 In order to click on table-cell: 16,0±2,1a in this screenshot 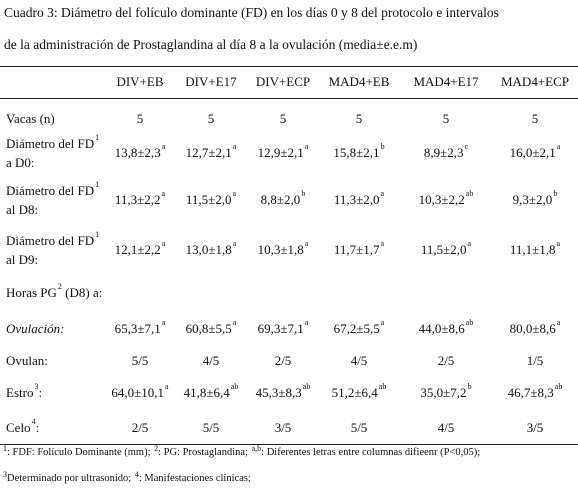, I will do `click(535, 151)`.